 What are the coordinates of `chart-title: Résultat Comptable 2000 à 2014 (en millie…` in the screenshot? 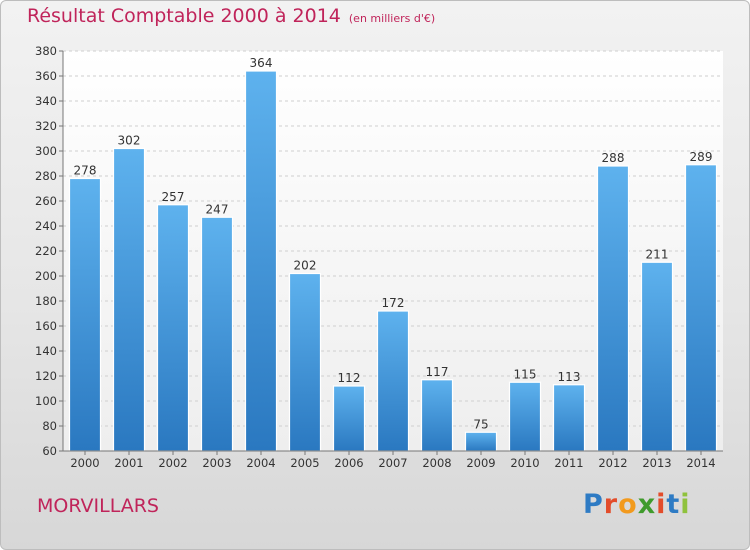 It's located at (231, 16).